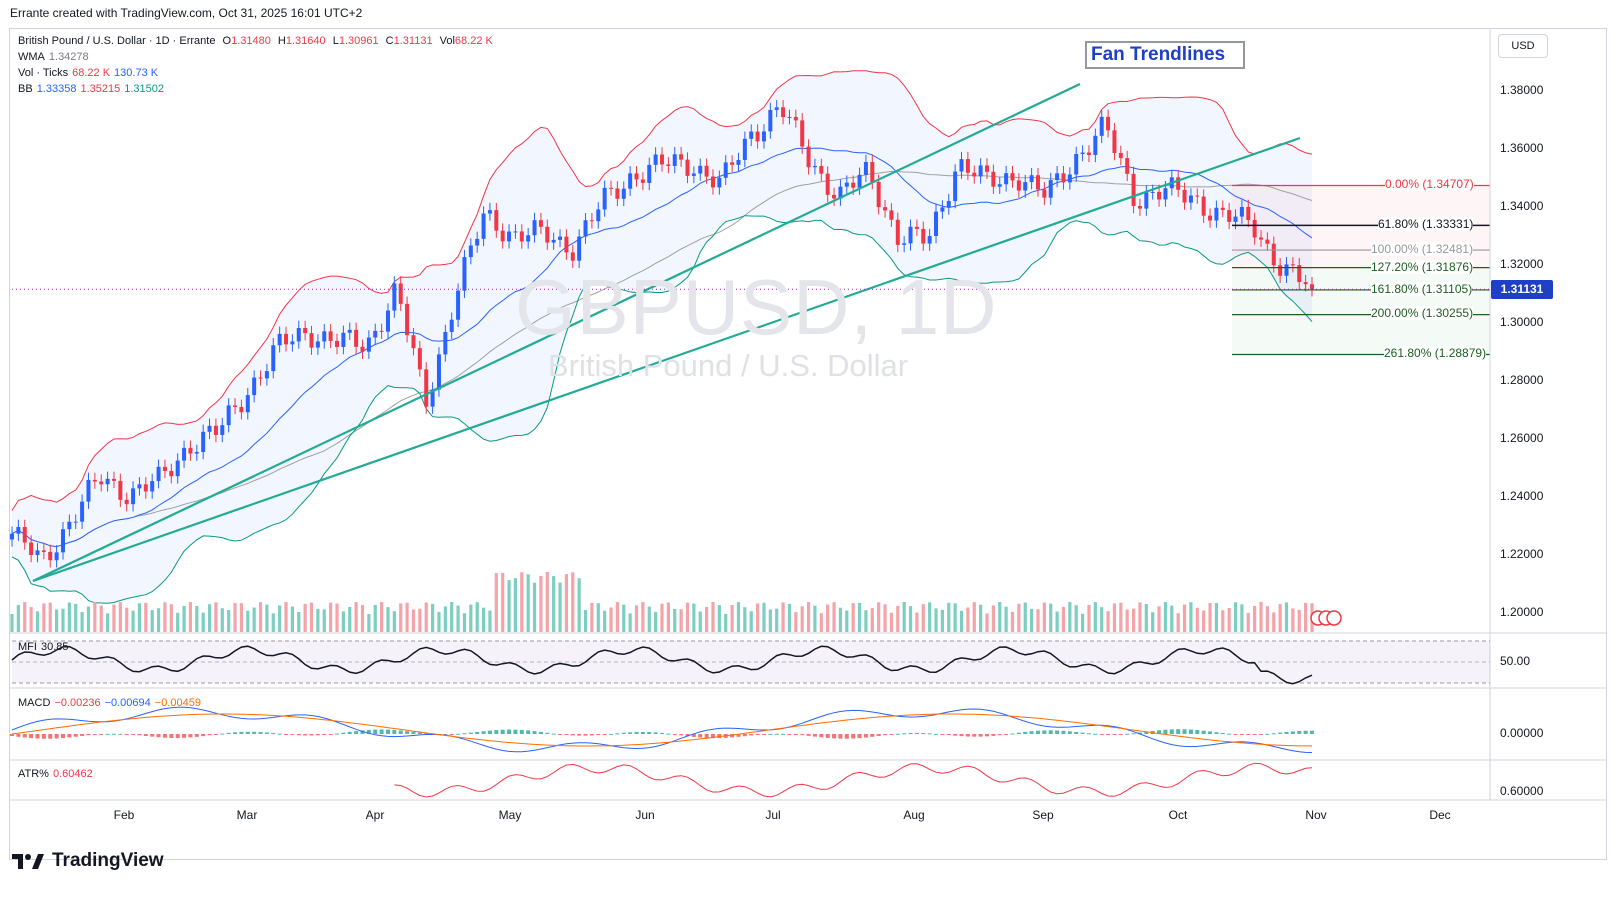 This screenshot has width=1618, height=918. I want to click on macd-label: MACD, so click(34, 703).